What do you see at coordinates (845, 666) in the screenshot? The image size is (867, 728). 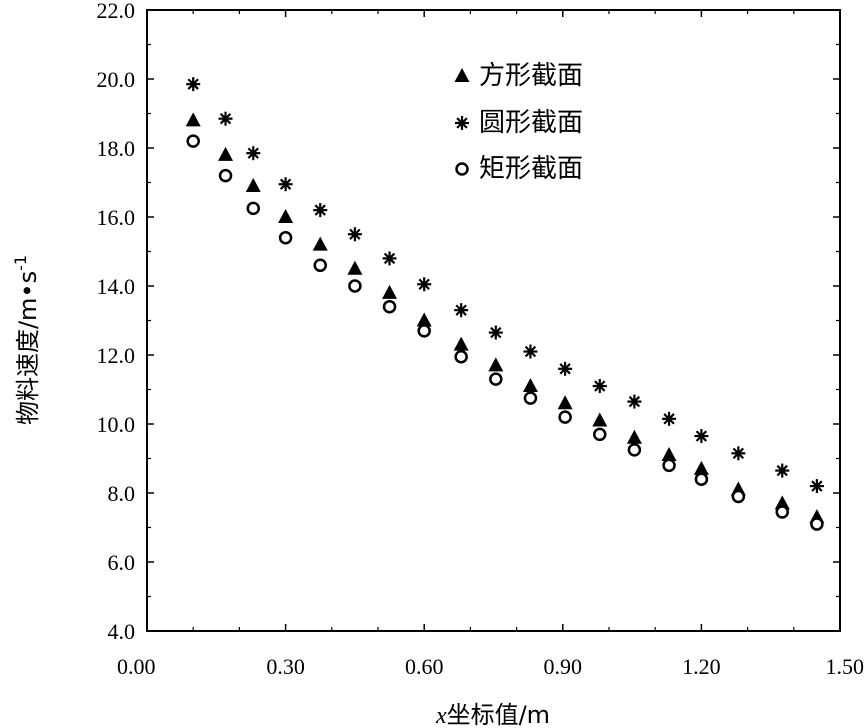 I see `x-tick-label: 1.50` at bounding box center [845, 666].